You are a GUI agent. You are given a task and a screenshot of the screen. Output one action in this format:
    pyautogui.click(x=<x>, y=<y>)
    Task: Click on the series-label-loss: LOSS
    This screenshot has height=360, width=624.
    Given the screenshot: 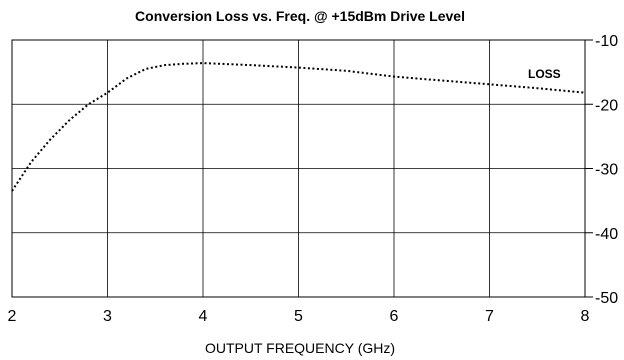 What is the action you would take?
    pyautogui.click(x=544, y=74)
    